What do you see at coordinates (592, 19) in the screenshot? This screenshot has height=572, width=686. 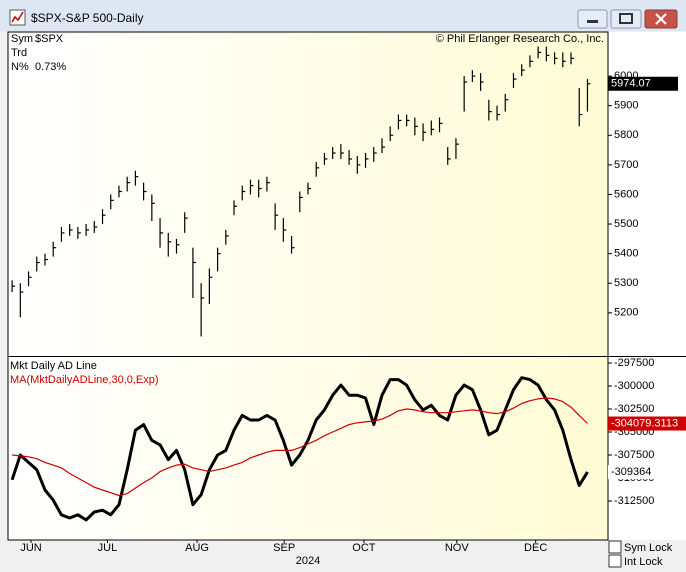 I see `minimize-button` at bounding box center [592, 19].